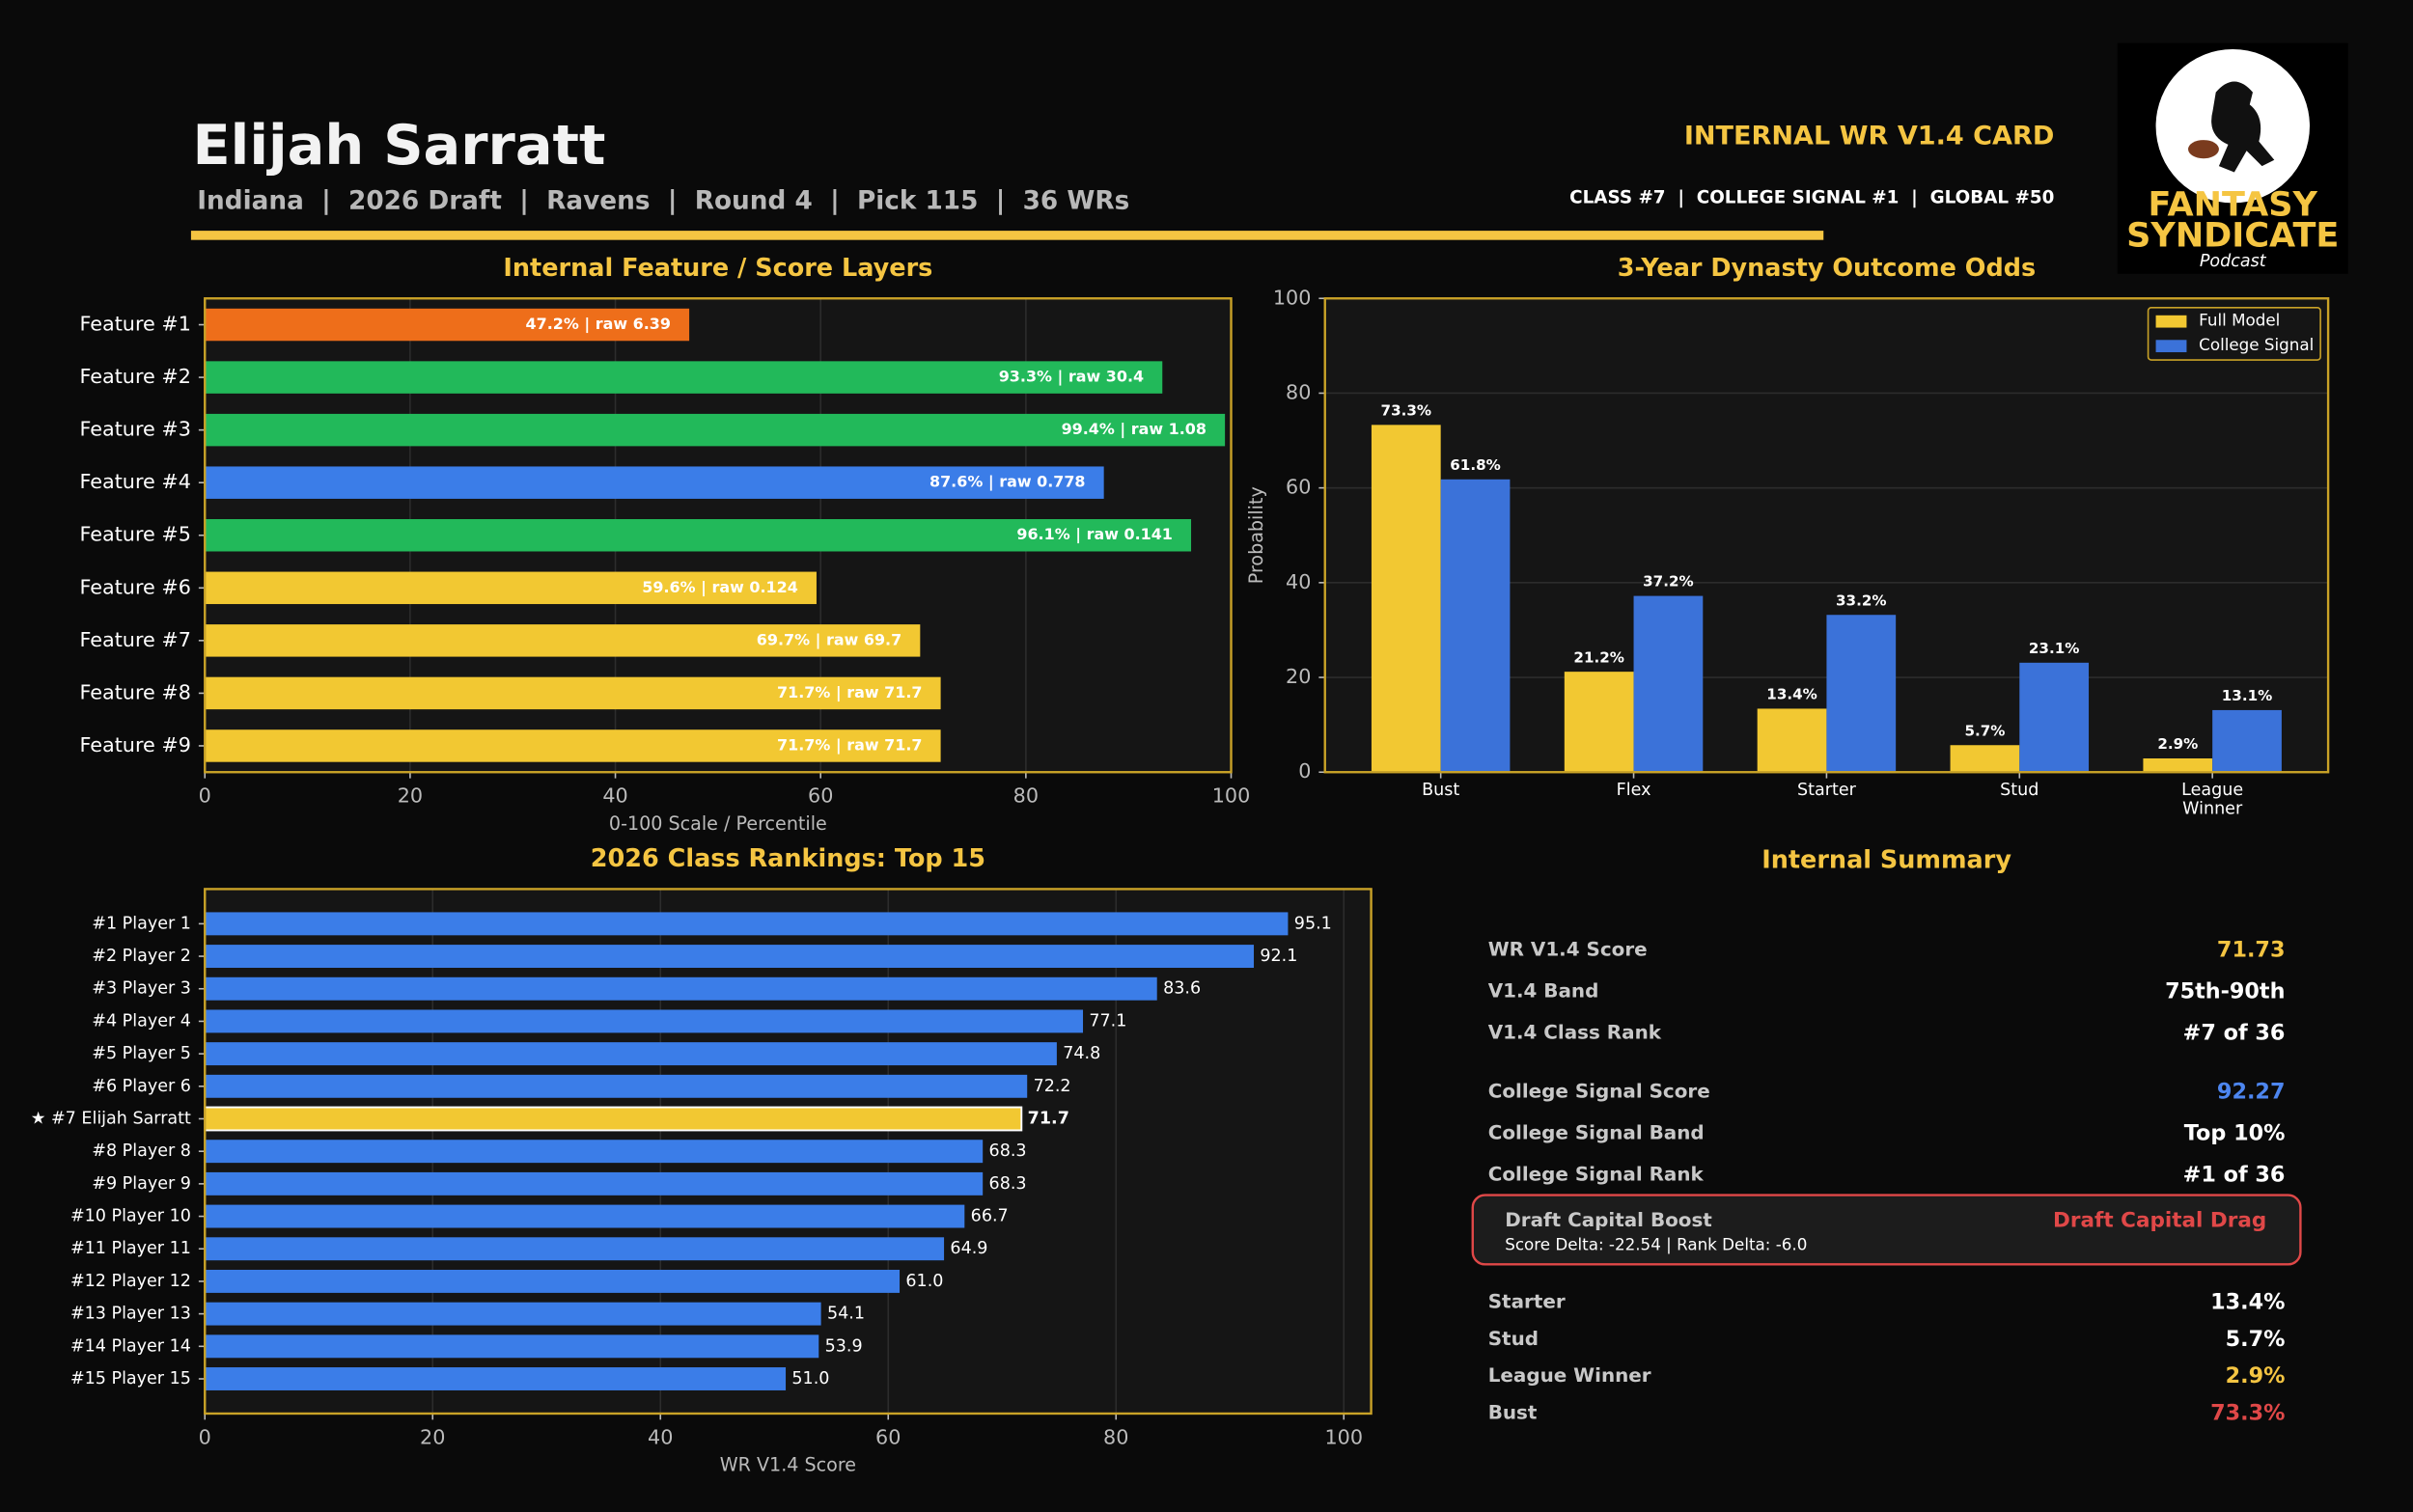 The height and width of the screenshot is (1512, 2413). What do you see at coordinates (788, 1465) in the screenshot?
I see `x-axis-label: WR V1.4 Score` at bounding box center [788, 1465].